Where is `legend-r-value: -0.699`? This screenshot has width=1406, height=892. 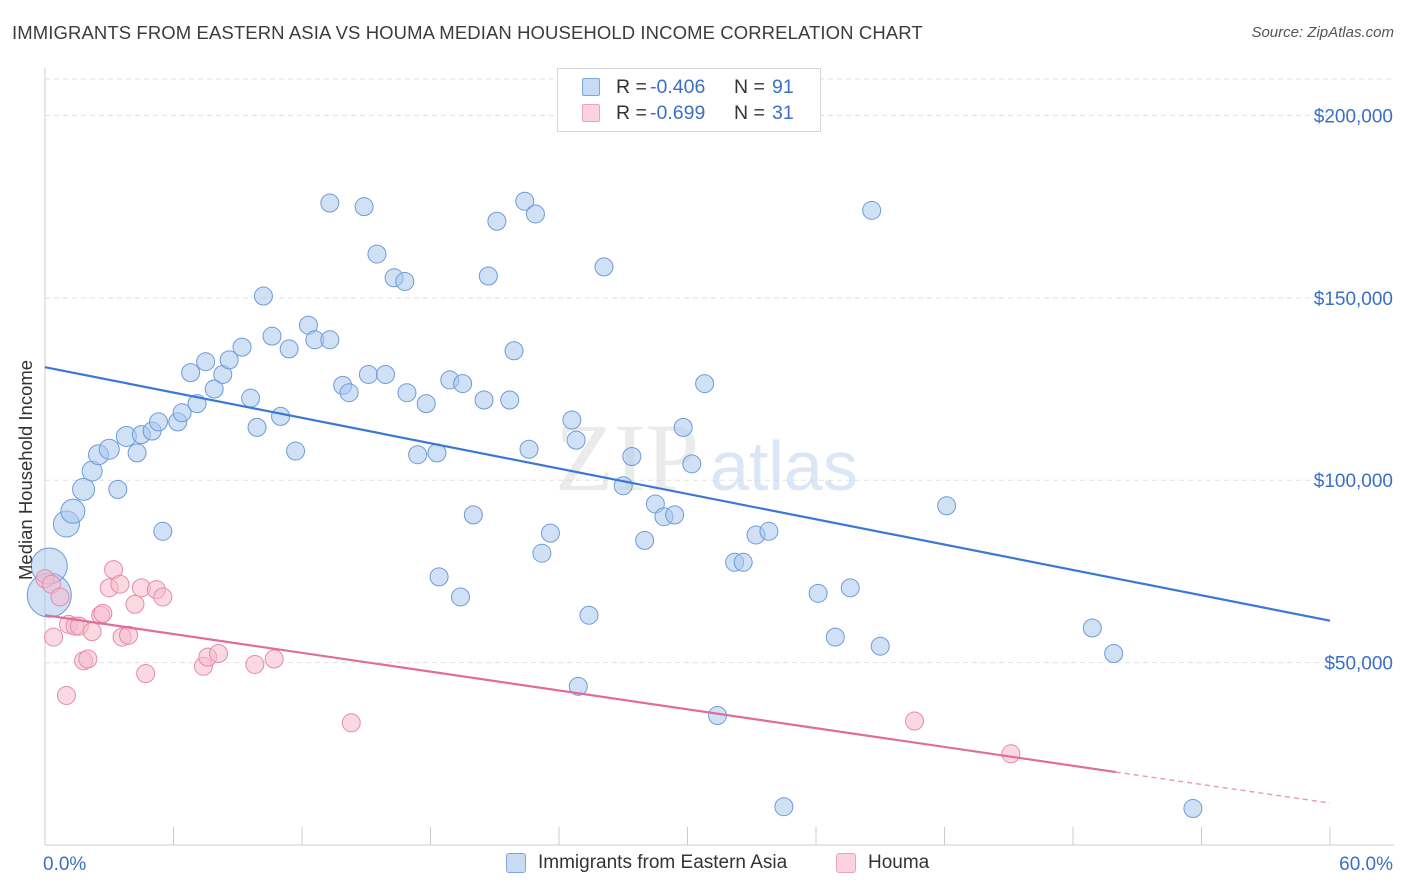
legend-r-value: -0.699 is located at coordinates (678, 112).